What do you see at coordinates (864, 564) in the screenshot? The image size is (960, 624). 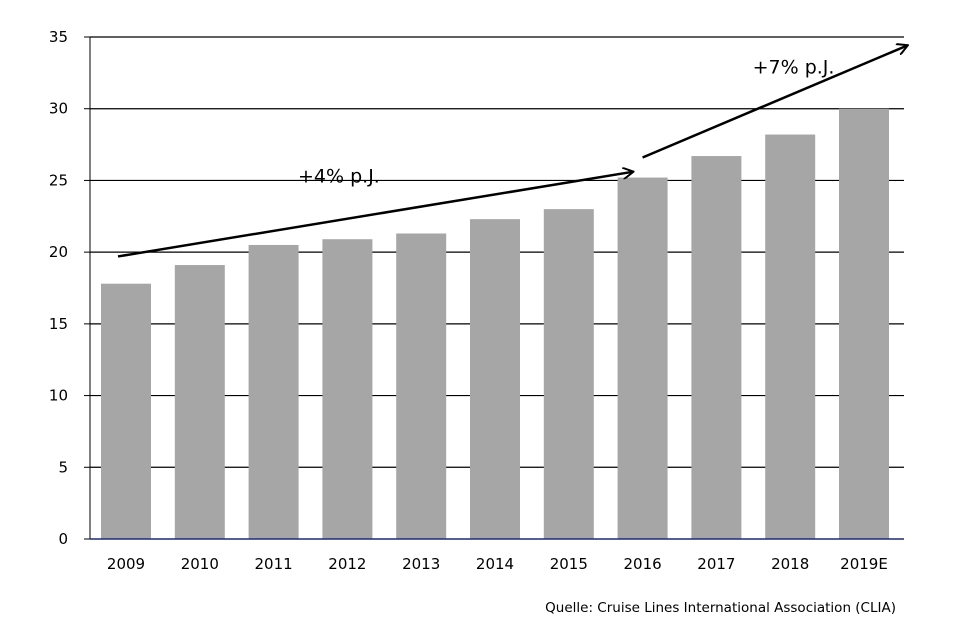 I see `x-tick-label: 2019E` at bounding box center [864, 564].